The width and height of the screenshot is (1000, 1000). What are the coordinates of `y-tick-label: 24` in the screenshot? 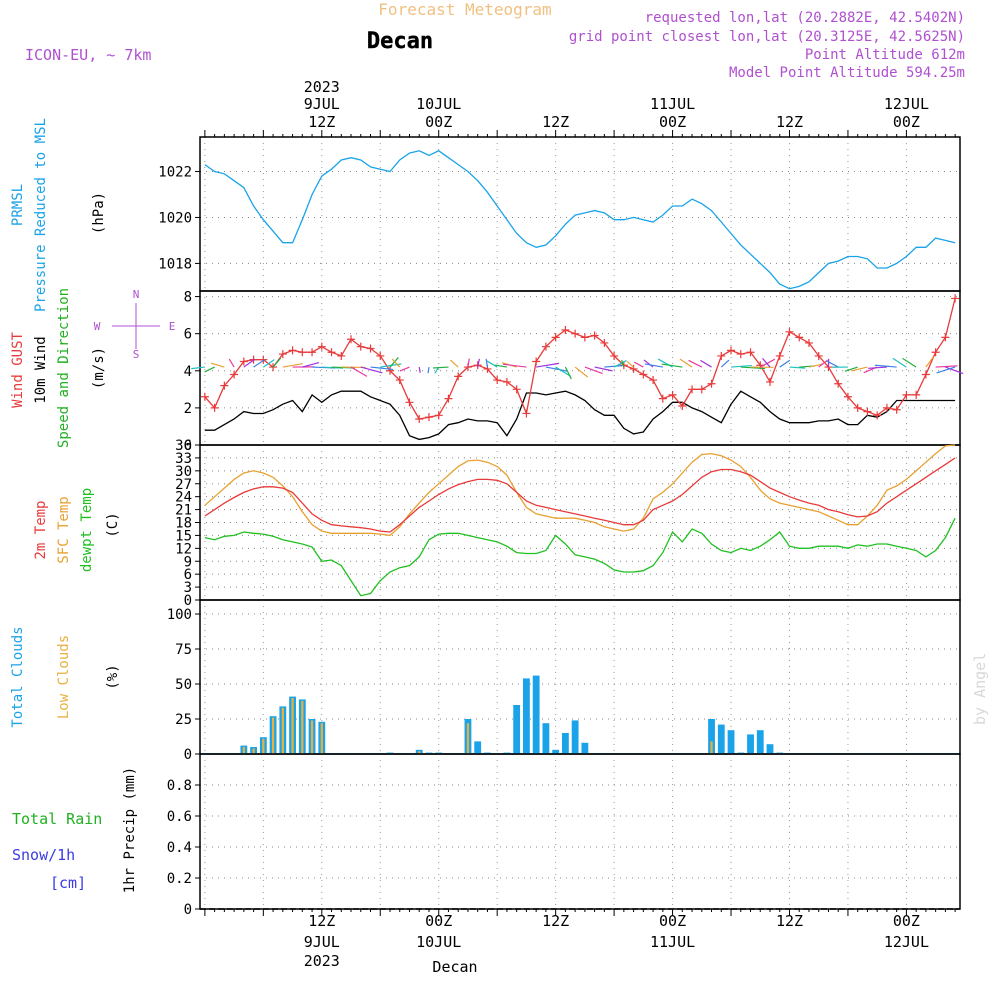 It's located at (183, 498).